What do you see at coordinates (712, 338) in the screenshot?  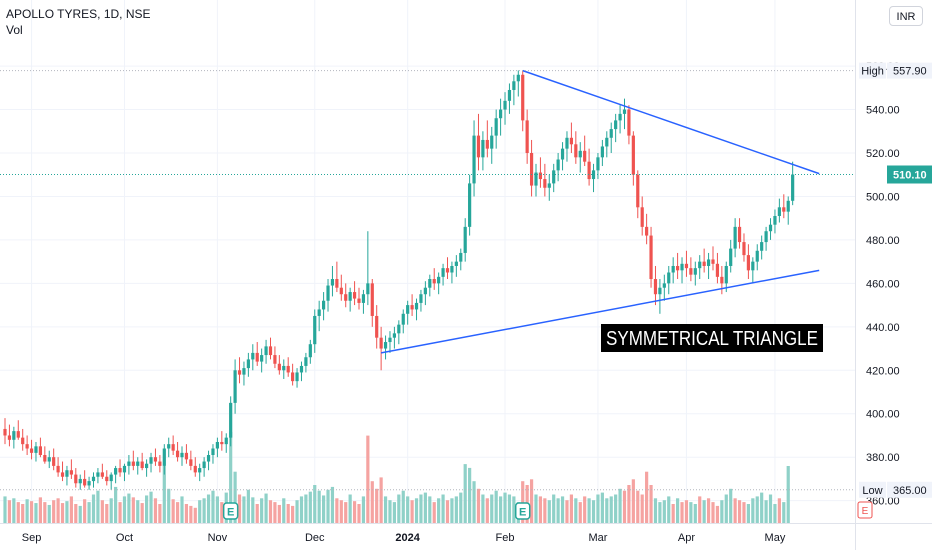 I see `pattern-annotation: SYMMETRICAL TRIANGLE` at bounding box center [712, 338].